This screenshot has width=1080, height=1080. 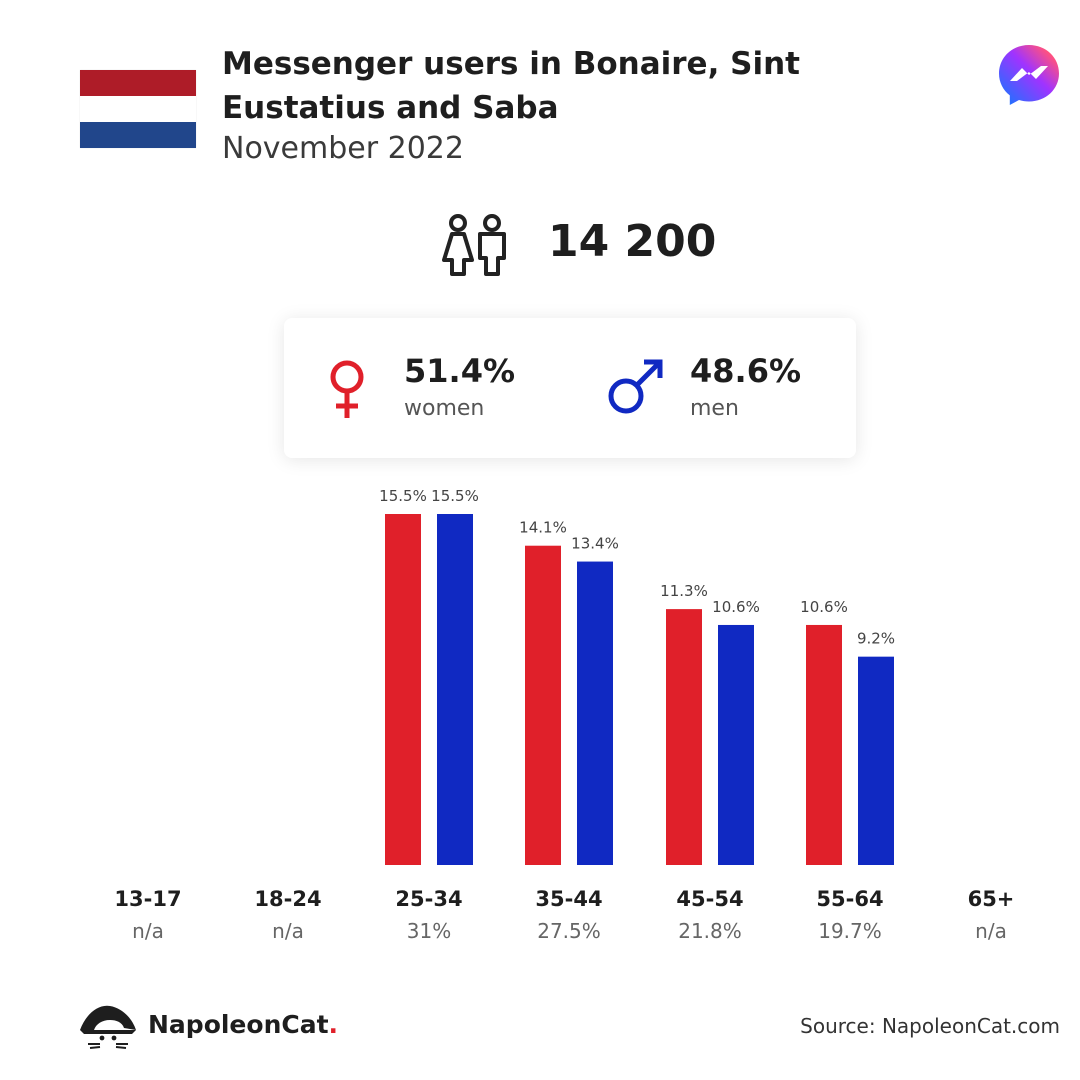 I want to click on chart-subtitle: November 2022, so click(x=343, y=148).